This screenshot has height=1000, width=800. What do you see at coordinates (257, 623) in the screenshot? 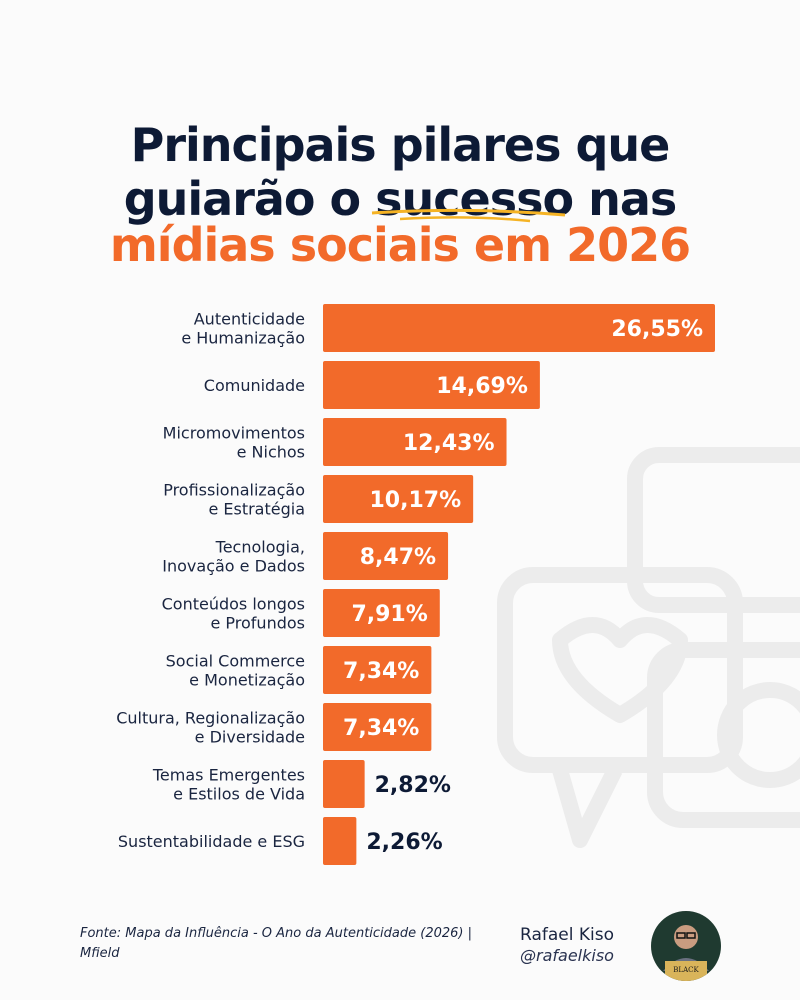
I see `category-label: e Profundos` at bounding box center [257, 623].